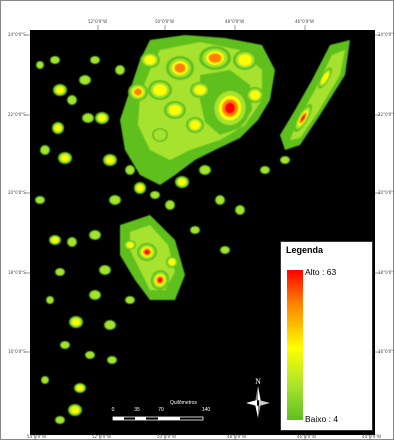 The width and height of the screenshot is (394, 440). What do you see at coordinates (235, 21) in the screenshot?
I see `graticule-top-label: 48°0'0"W` at bounding box center [235, 21].